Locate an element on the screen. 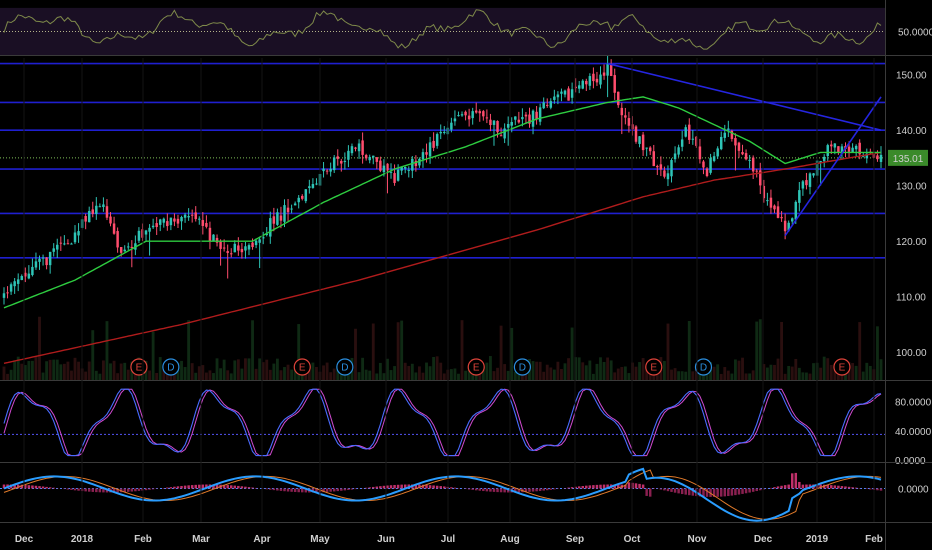 This screenshot has height=550, width=932. x-tick-label: Dec is located at coordinates (763, 539).